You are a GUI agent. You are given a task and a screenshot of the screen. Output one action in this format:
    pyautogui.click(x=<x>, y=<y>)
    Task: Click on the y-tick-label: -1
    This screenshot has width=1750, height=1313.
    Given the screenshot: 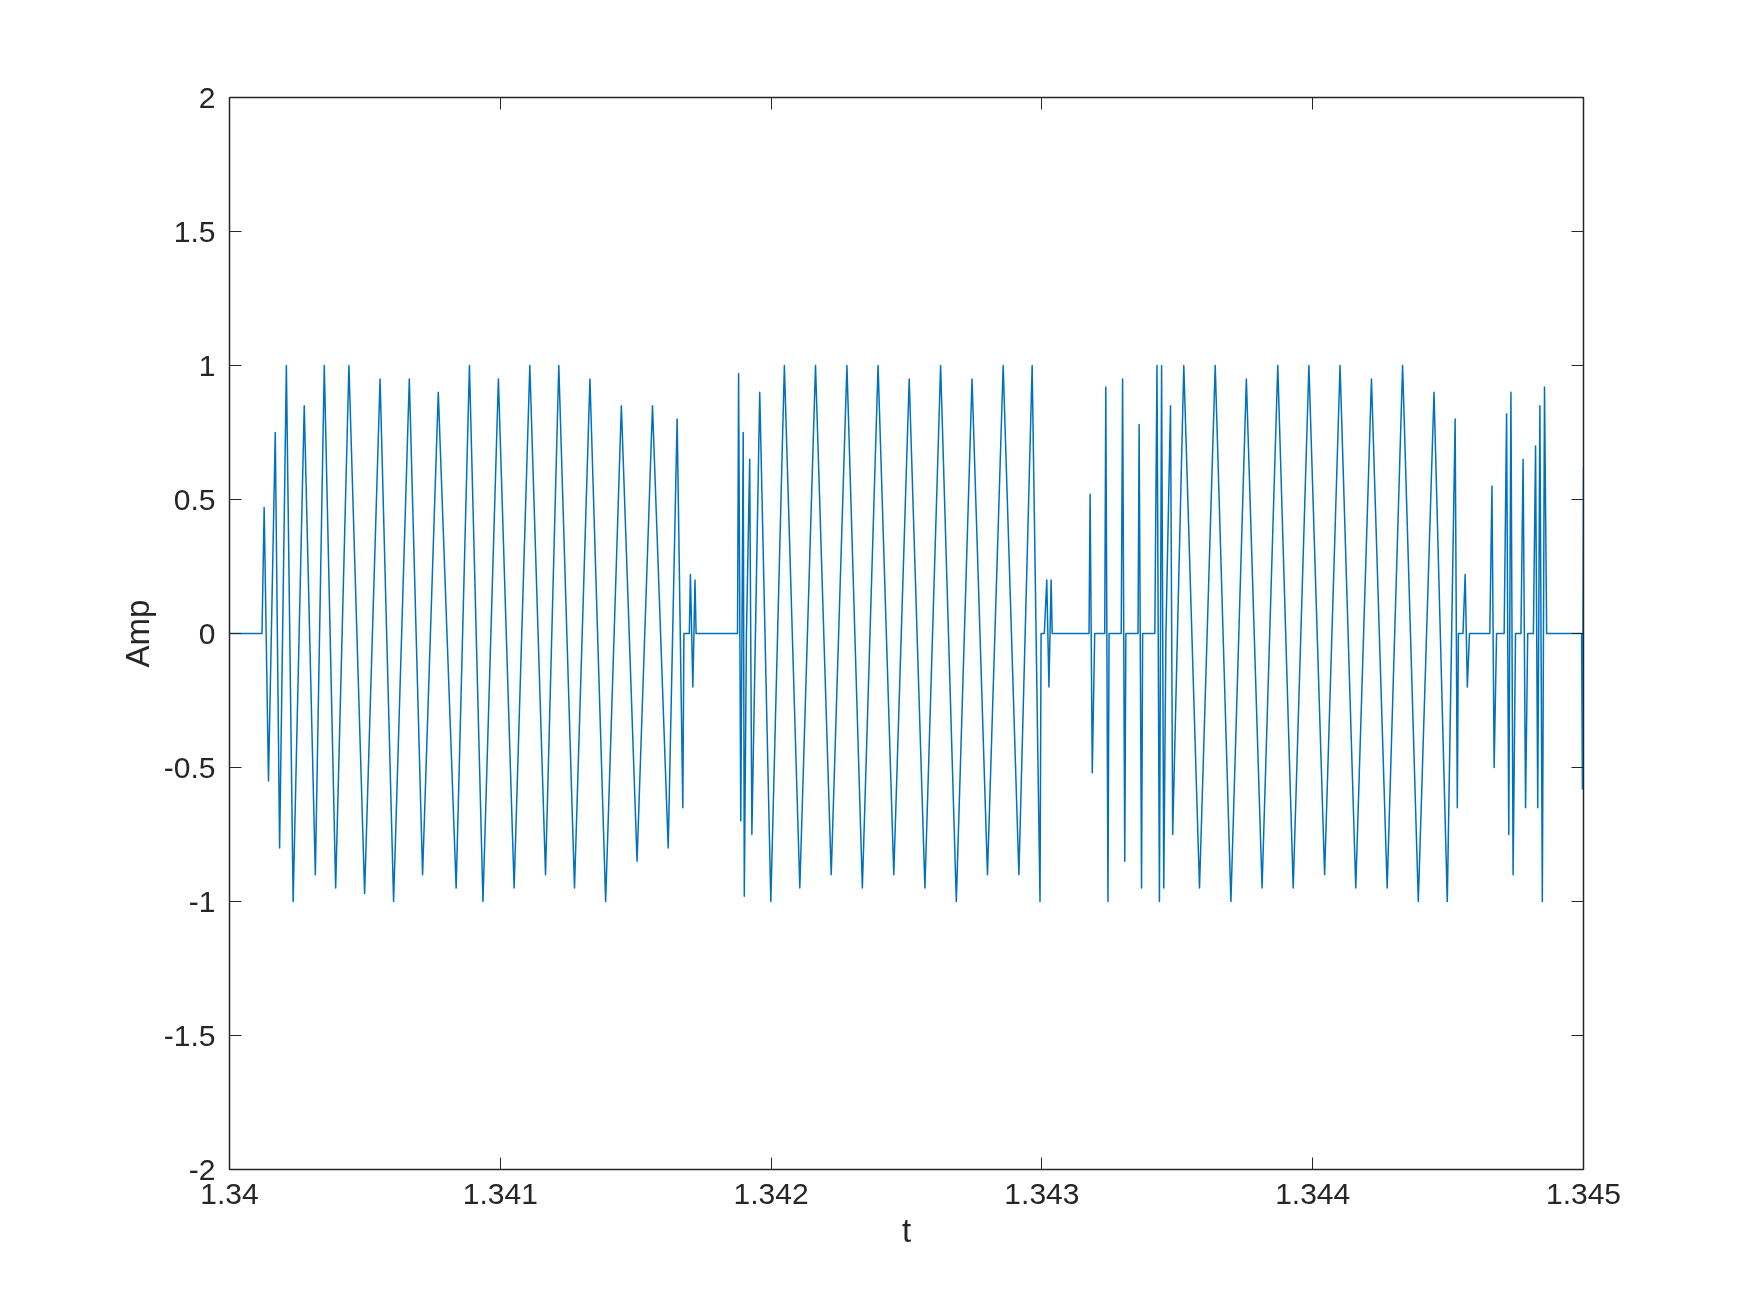 What is the action you would take?
    pyautogui.click(x=202, y=901)
    